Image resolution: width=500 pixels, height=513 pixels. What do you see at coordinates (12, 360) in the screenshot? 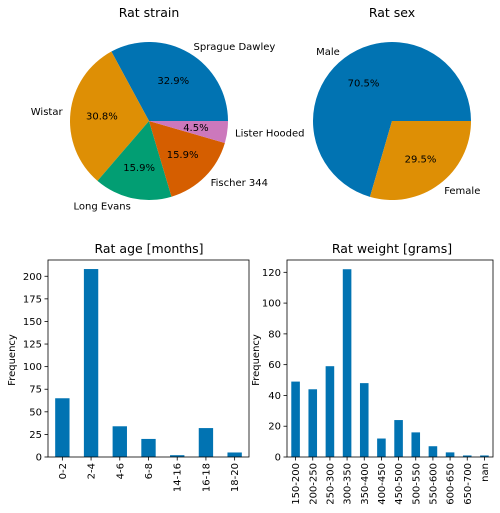
I see `age-y-axis-label: Frequency` at bounding box center [12, 360].